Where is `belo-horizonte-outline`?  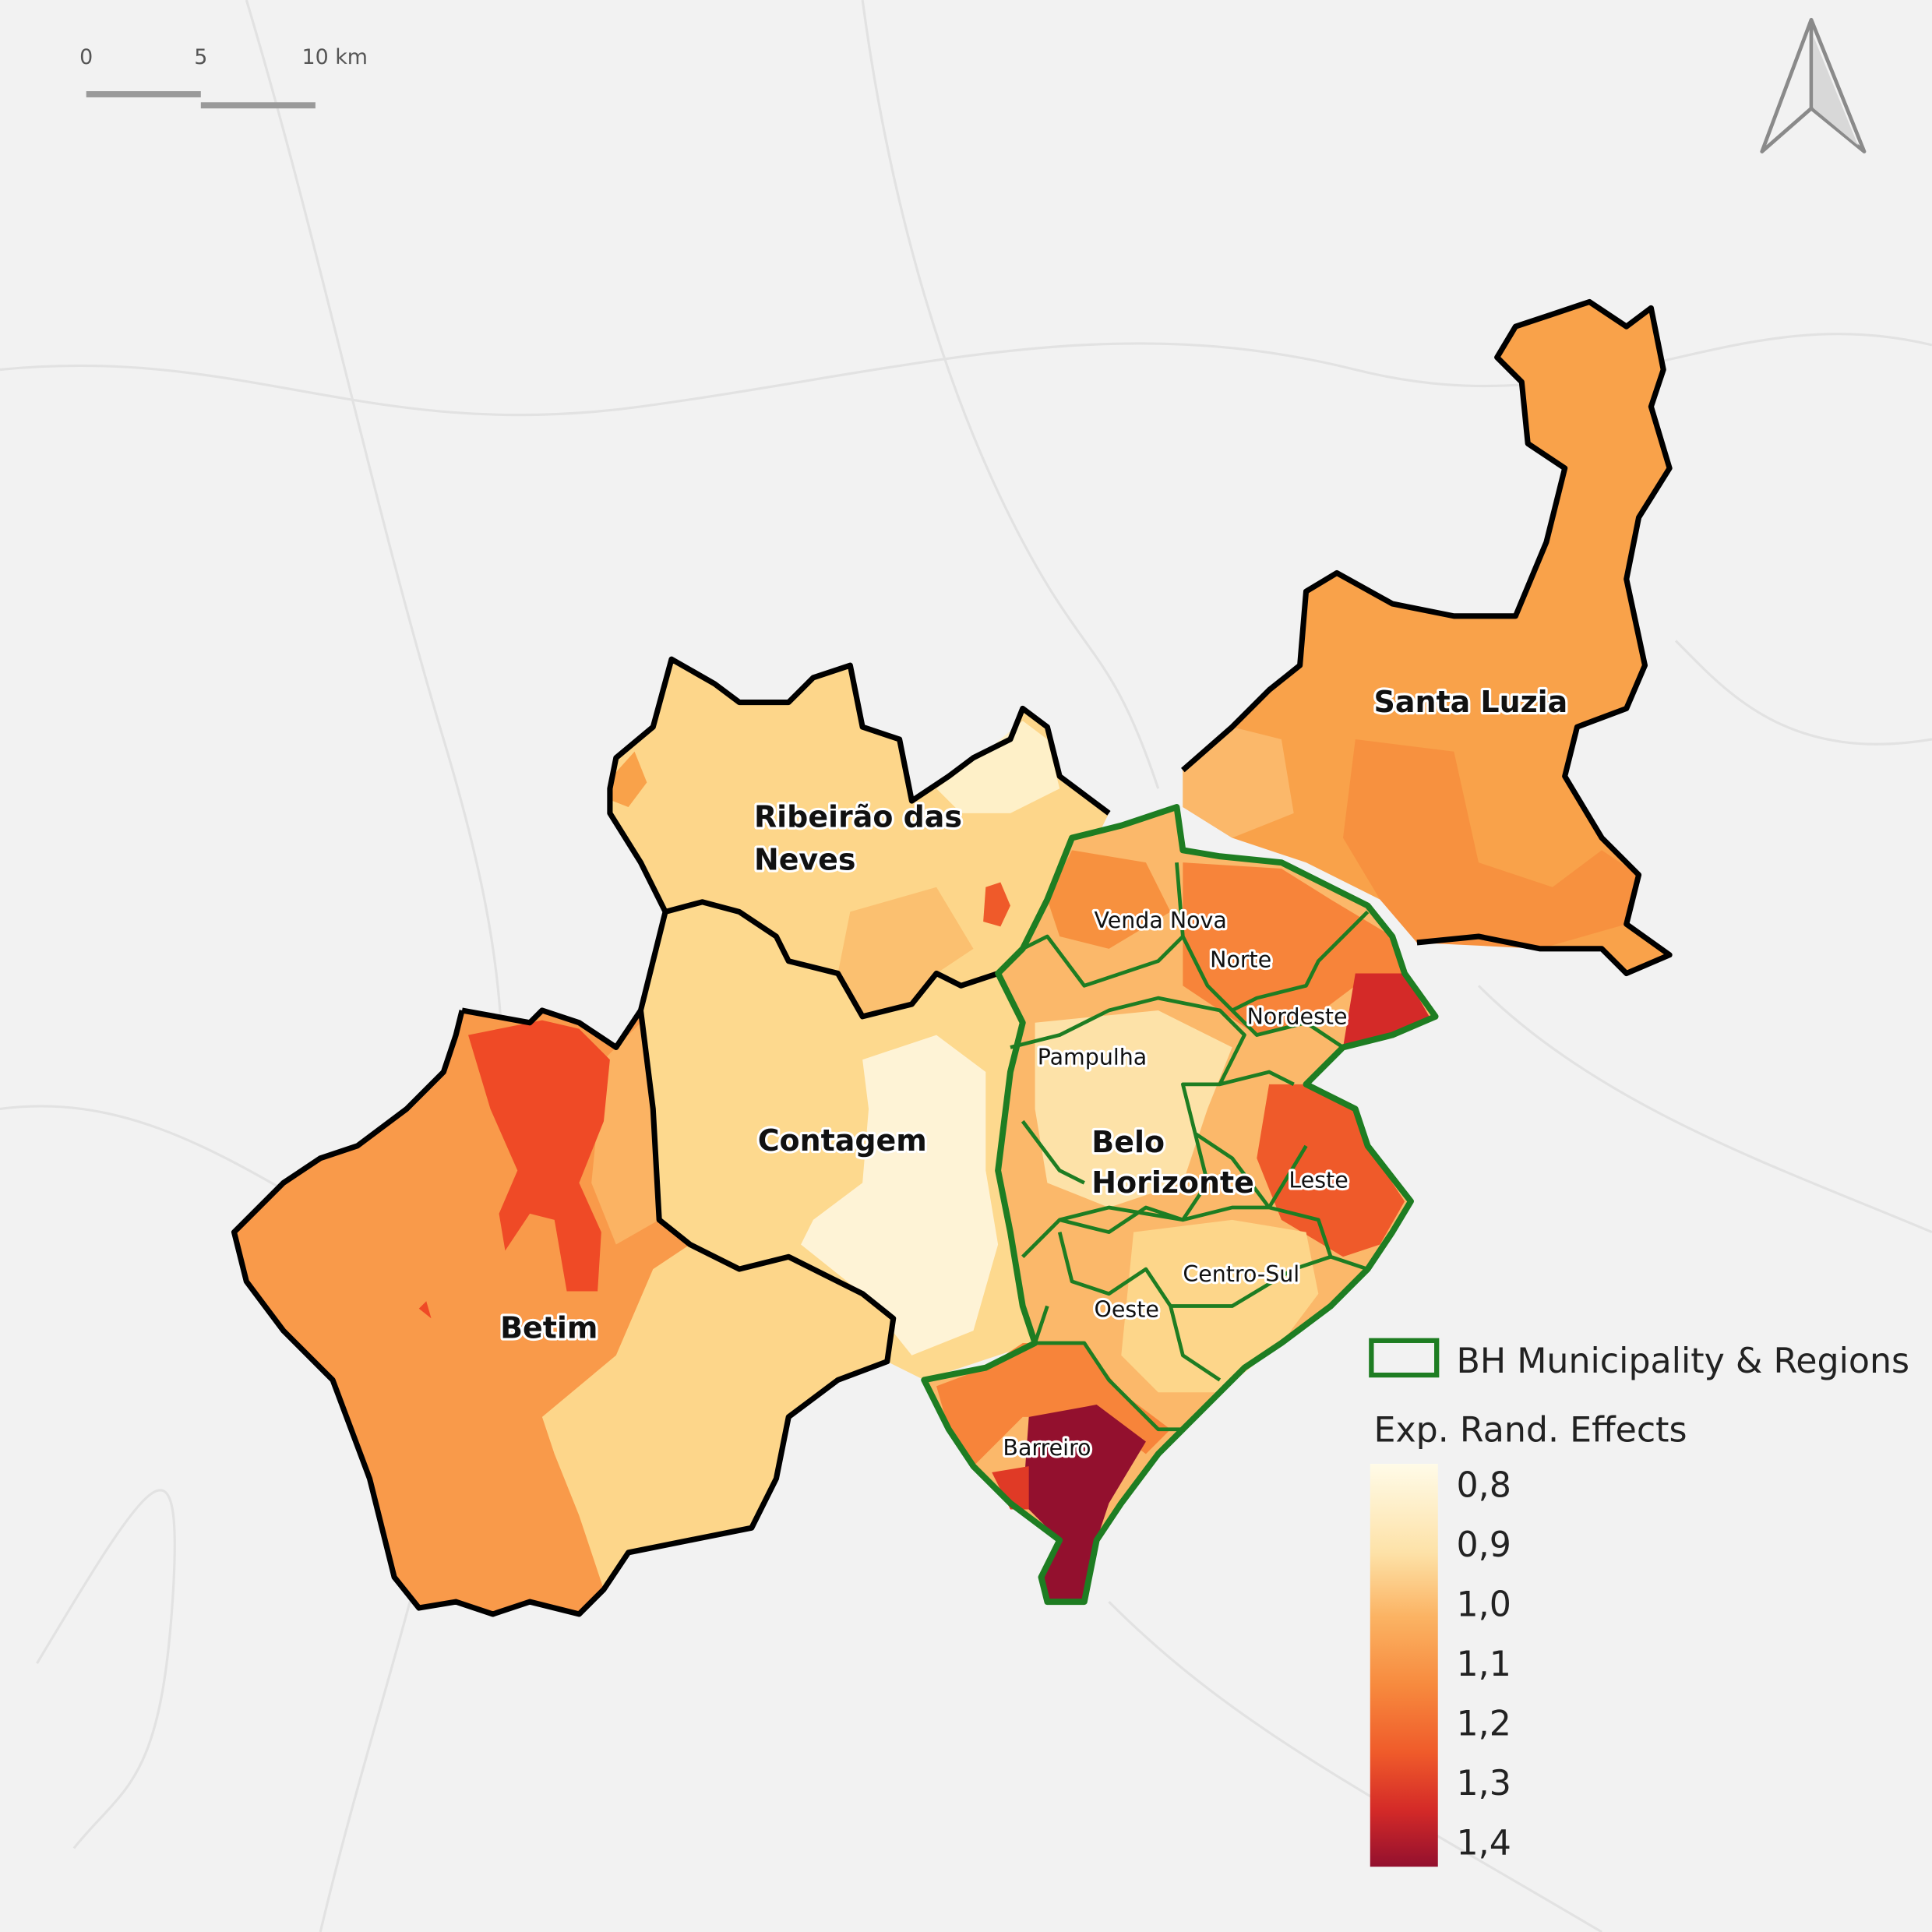
belo-horizonte-outline is located at coordinates (1180, 1205).